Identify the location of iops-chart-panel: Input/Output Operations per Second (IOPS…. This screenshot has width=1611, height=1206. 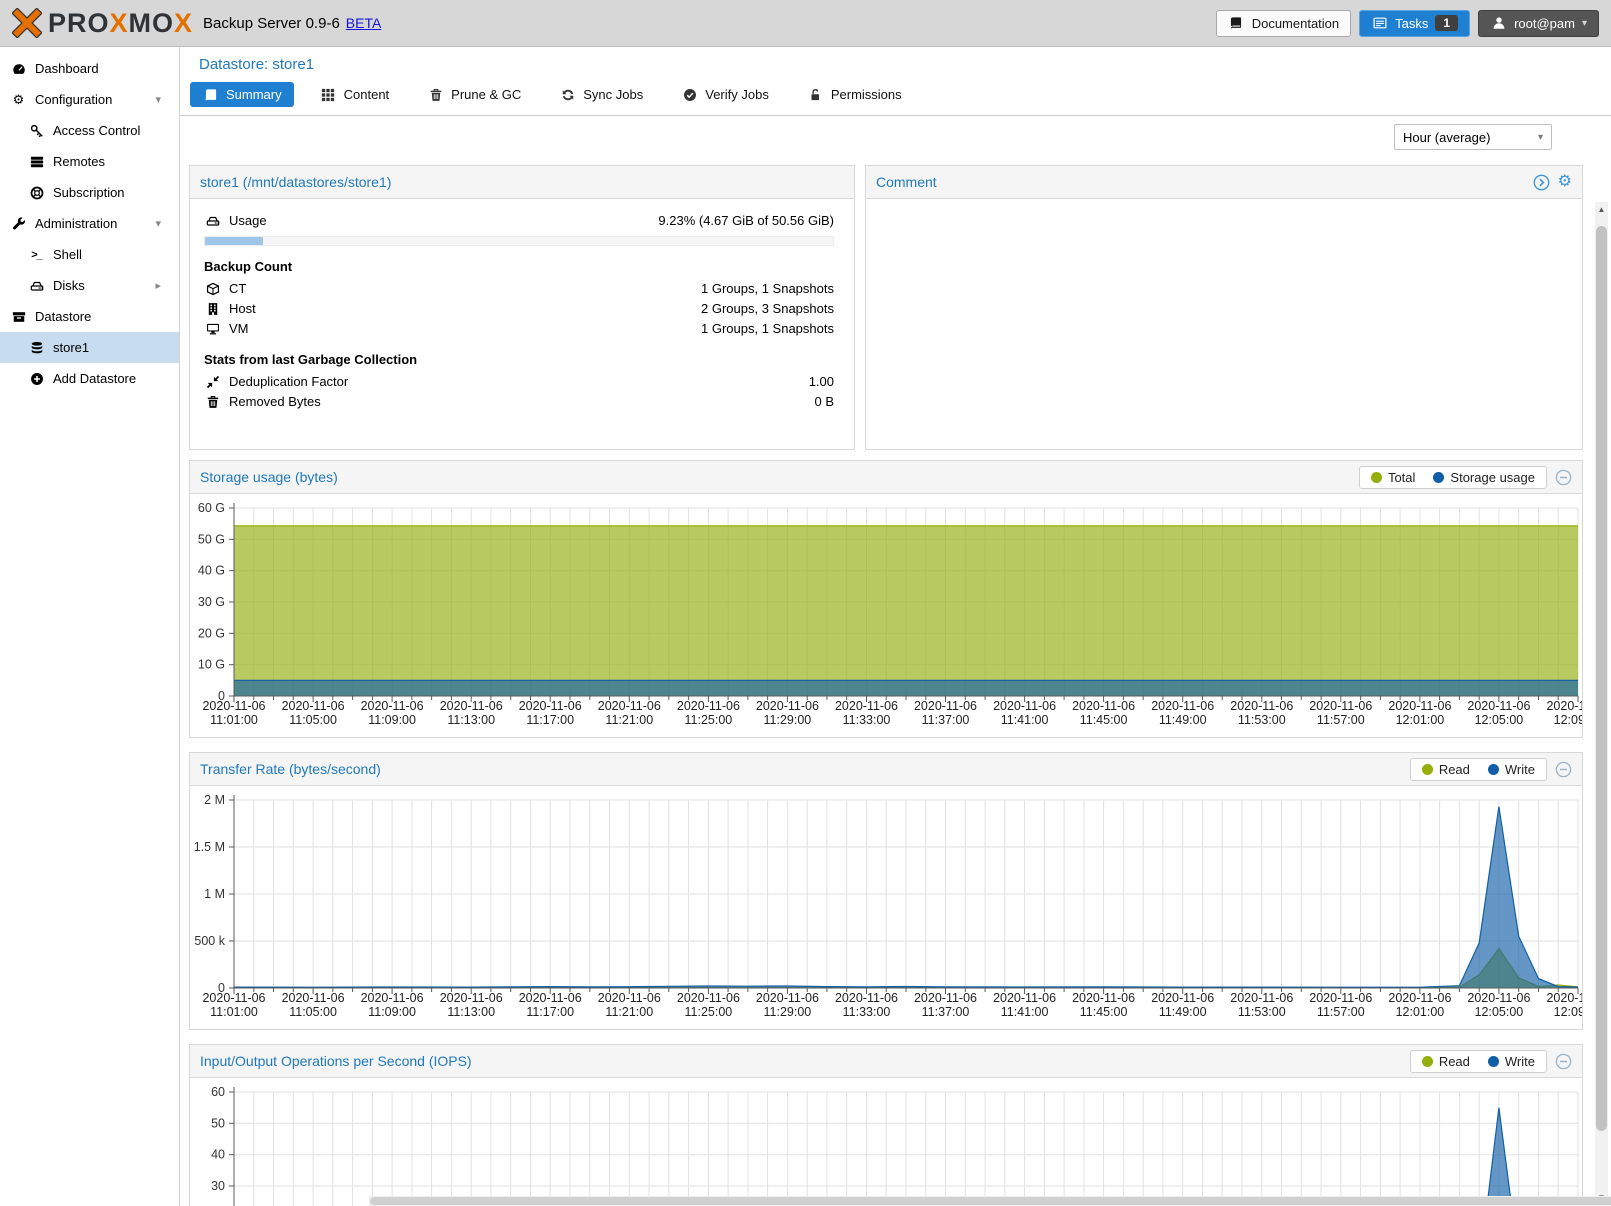
(886, 1125).